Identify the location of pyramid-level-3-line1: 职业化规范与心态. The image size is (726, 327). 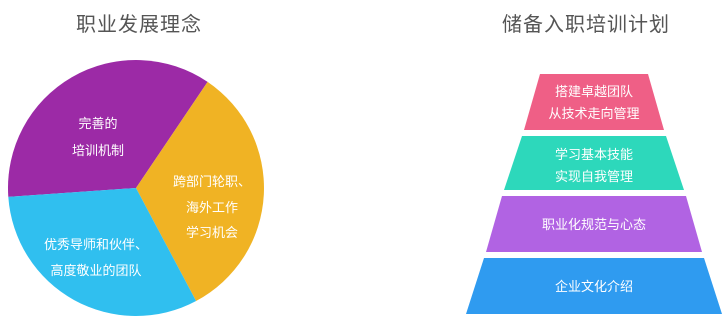
(594, 225).